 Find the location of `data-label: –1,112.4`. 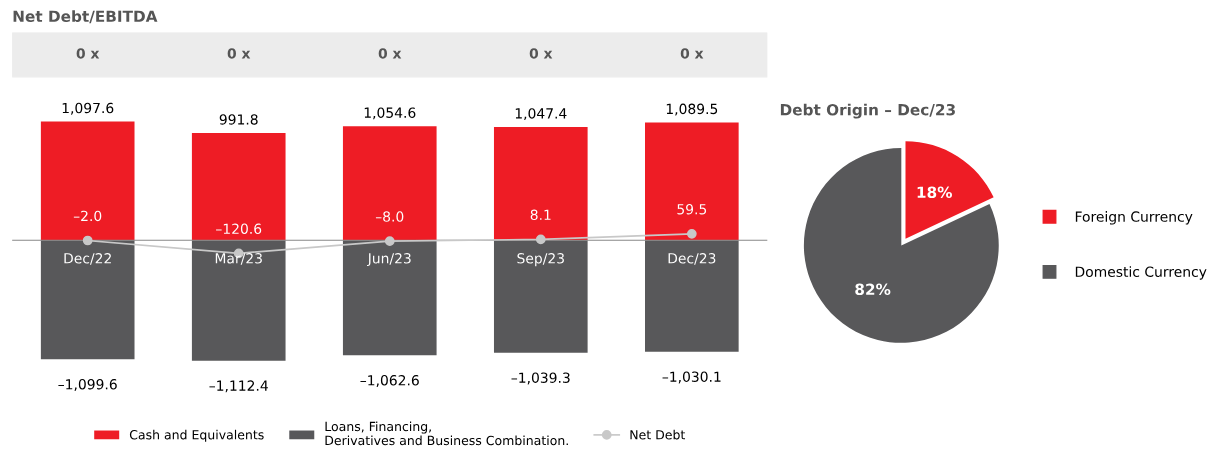

data-label: –1,112.4 is located at coordinates (238, 386).